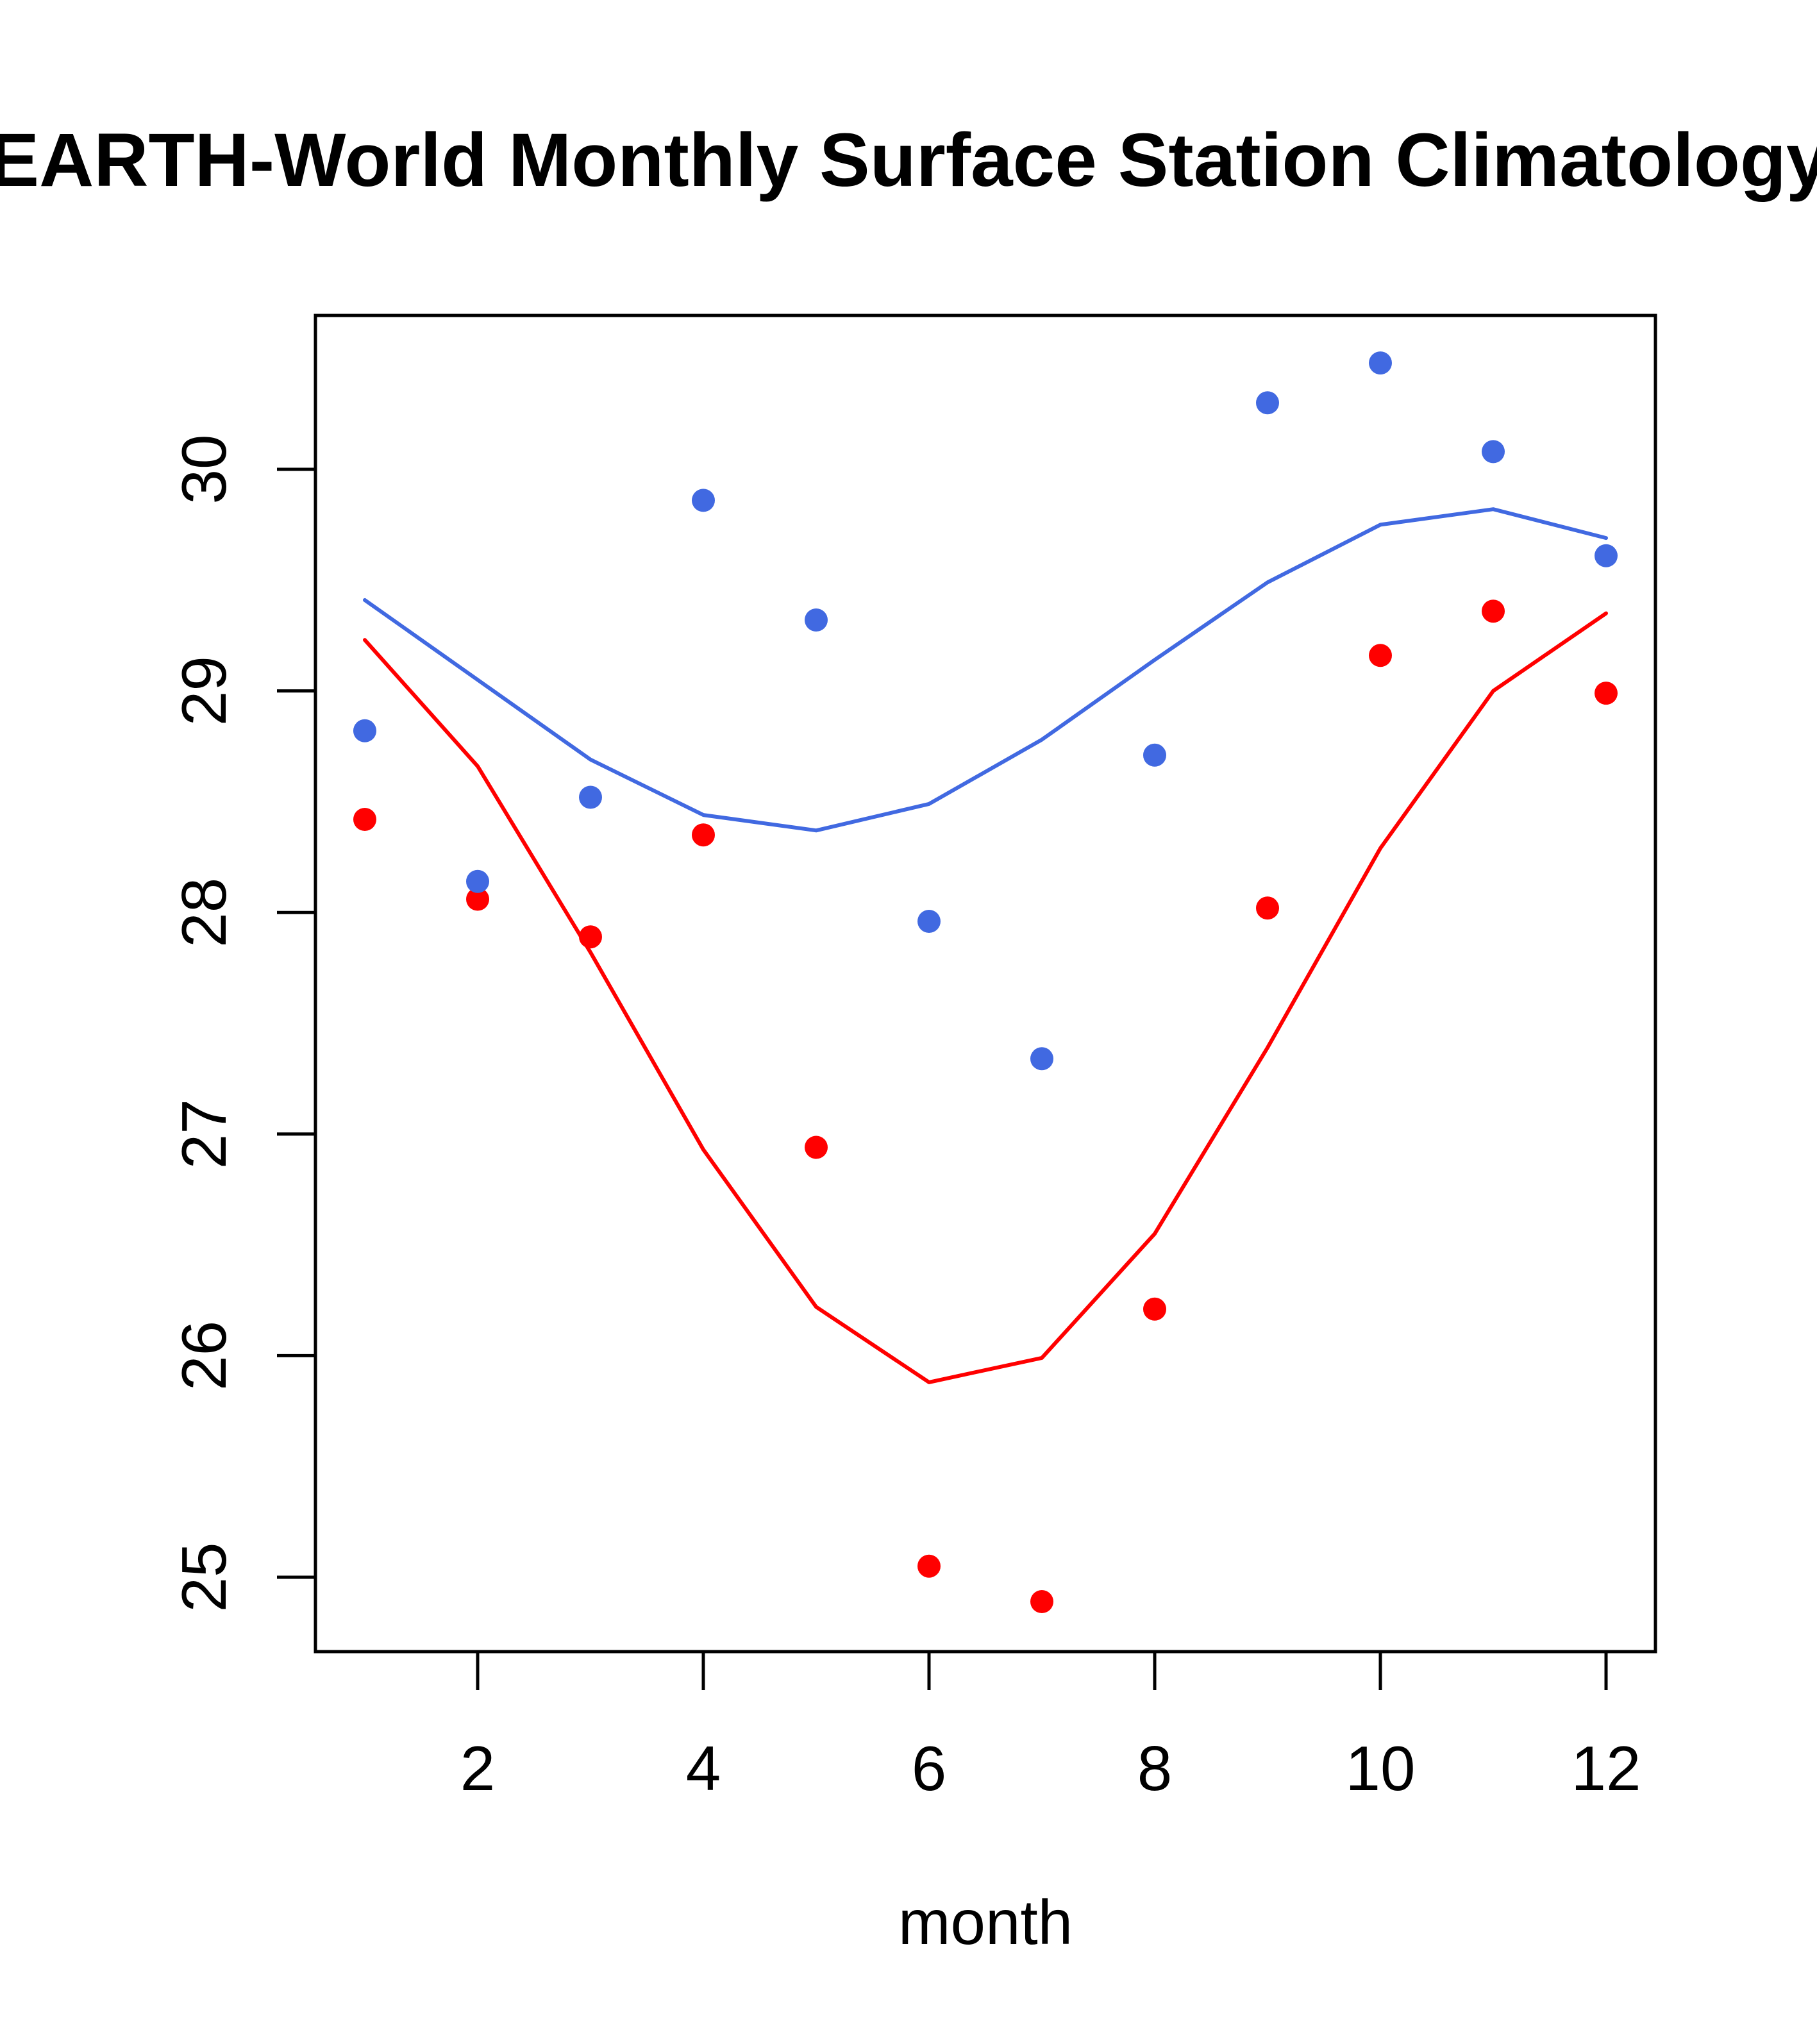  I want to click on x-axis: 2 4 6 8 10 12, so click(1050, 1728).